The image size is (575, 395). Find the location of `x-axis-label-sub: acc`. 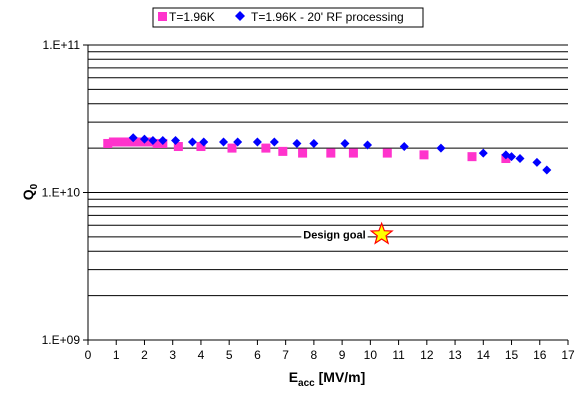

x-axis-label-sub: acc is located at coordinates (306, 383).